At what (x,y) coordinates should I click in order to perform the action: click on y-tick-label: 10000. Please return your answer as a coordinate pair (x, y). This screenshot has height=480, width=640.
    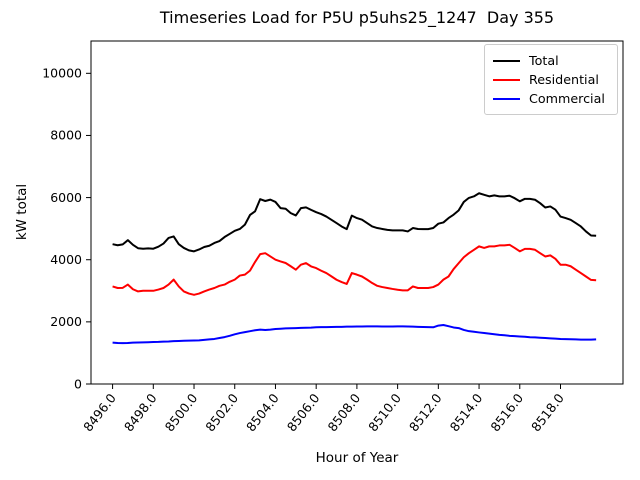
    Looking at the image, I should click on (62, 73).